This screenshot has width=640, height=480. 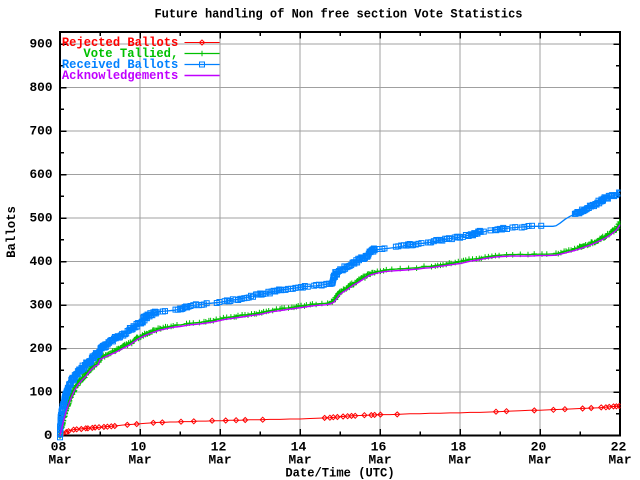 I want to click on svg-text: Ballots, so click(x=11, y=232).